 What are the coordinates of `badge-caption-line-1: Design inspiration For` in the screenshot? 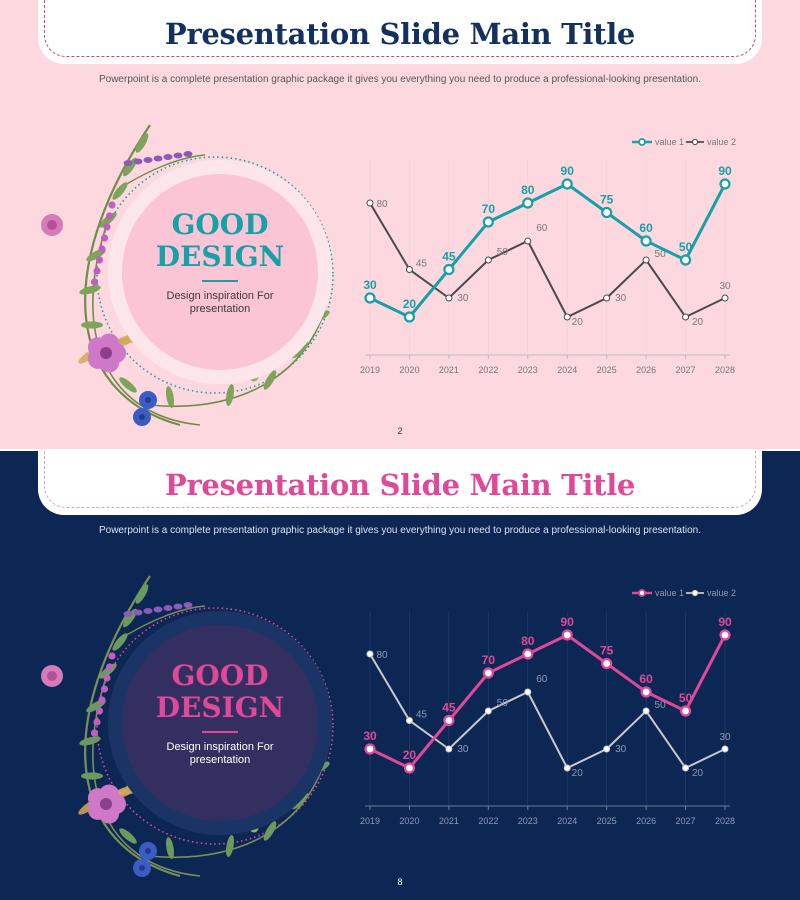 It's located at (220, 747).